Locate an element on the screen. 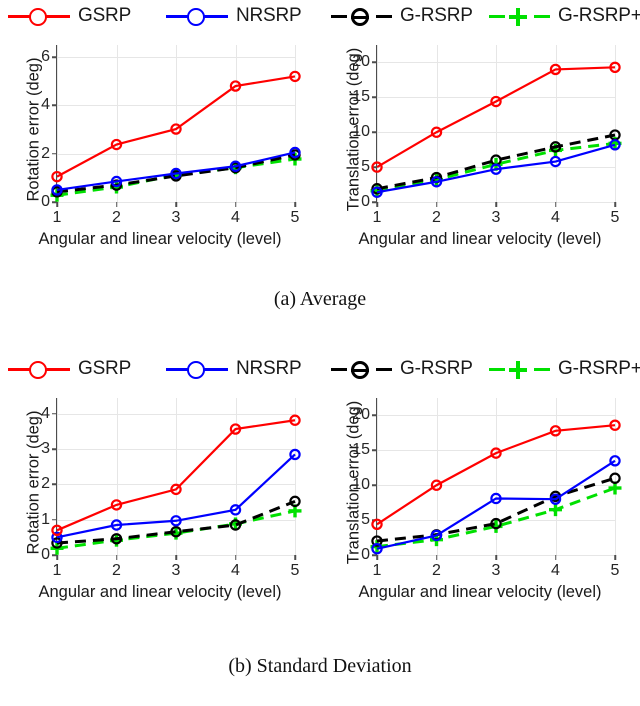 The width and height of the screenshot is (640, 706). x-tick-label: 4 is located at coordinates (555, 217).